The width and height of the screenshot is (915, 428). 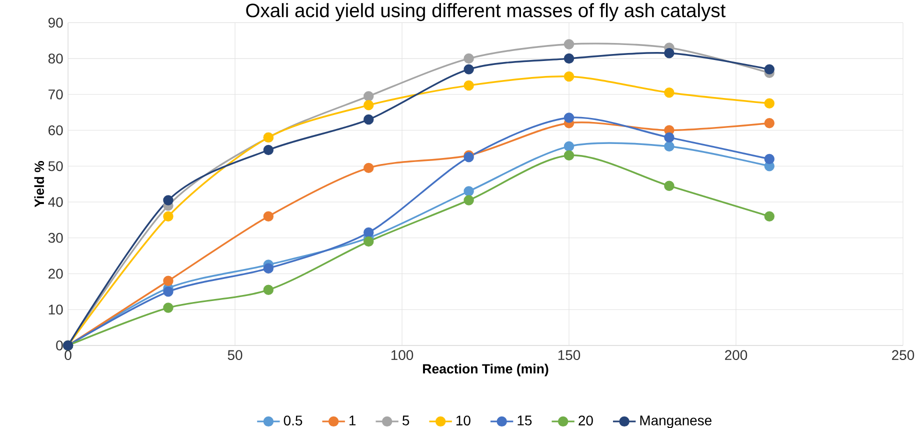 I want to click on y-tick-label: 60, so click(x=55, y=130).